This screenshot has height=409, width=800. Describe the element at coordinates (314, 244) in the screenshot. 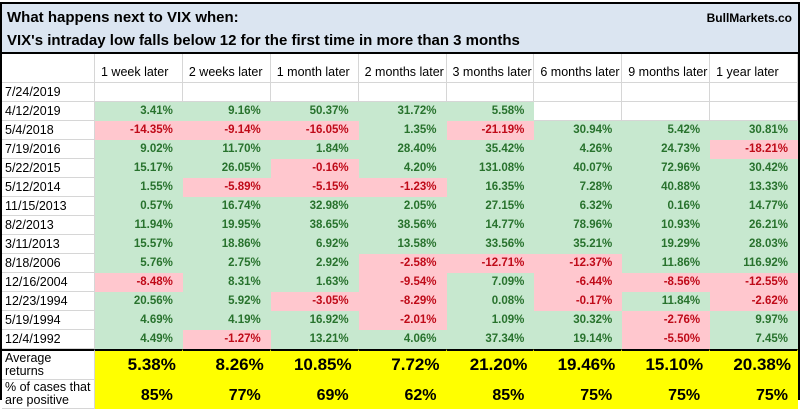

I see `return-cell: 6.92%` at that location.